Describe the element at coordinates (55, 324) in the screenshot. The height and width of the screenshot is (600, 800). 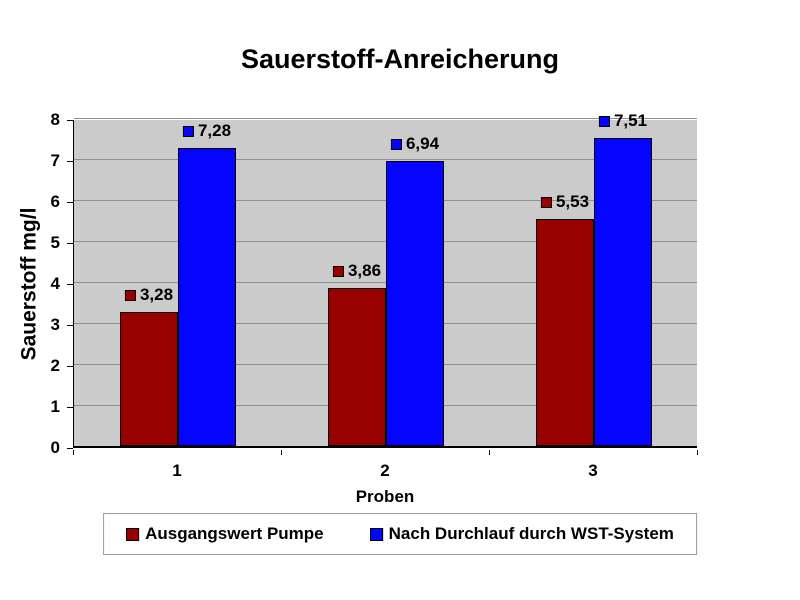
I see `y-tick-label: 3` at that location.